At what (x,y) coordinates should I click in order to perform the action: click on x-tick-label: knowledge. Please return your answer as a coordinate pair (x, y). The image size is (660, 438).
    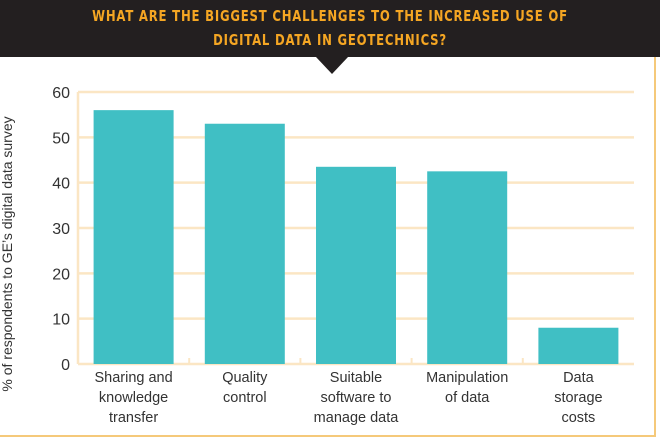
    Looking at the image, I should click on (133, 398).